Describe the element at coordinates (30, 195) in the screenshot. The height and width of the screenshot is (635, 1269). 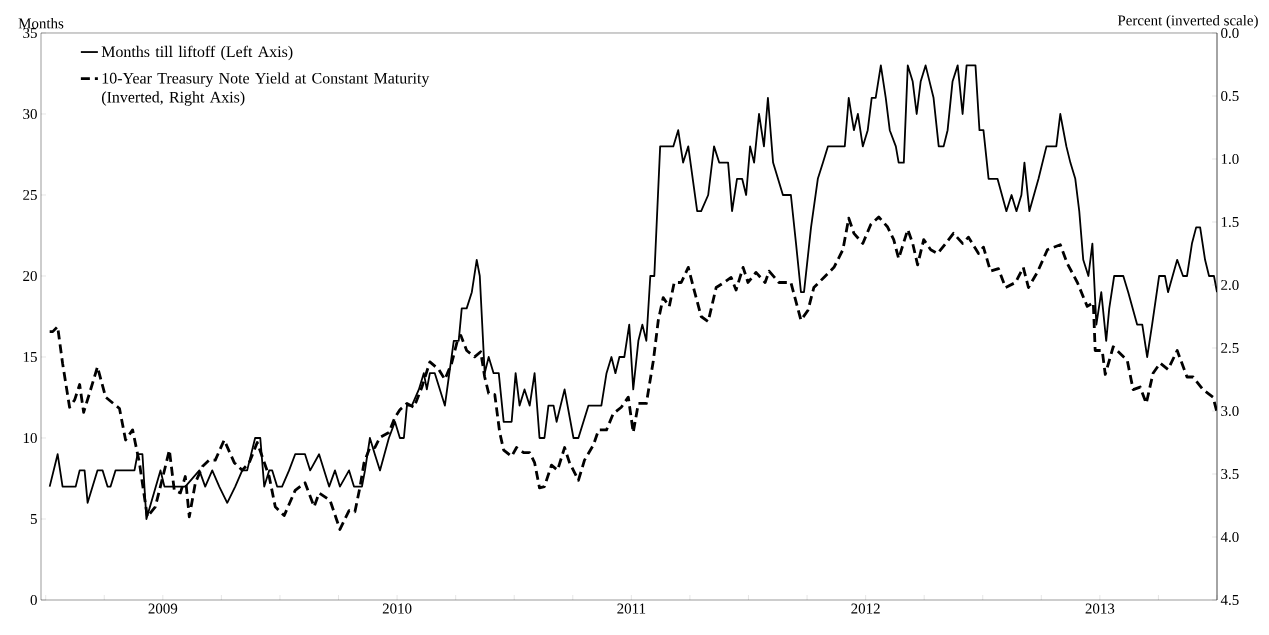
I see `y-tick-label: 25` at that location.